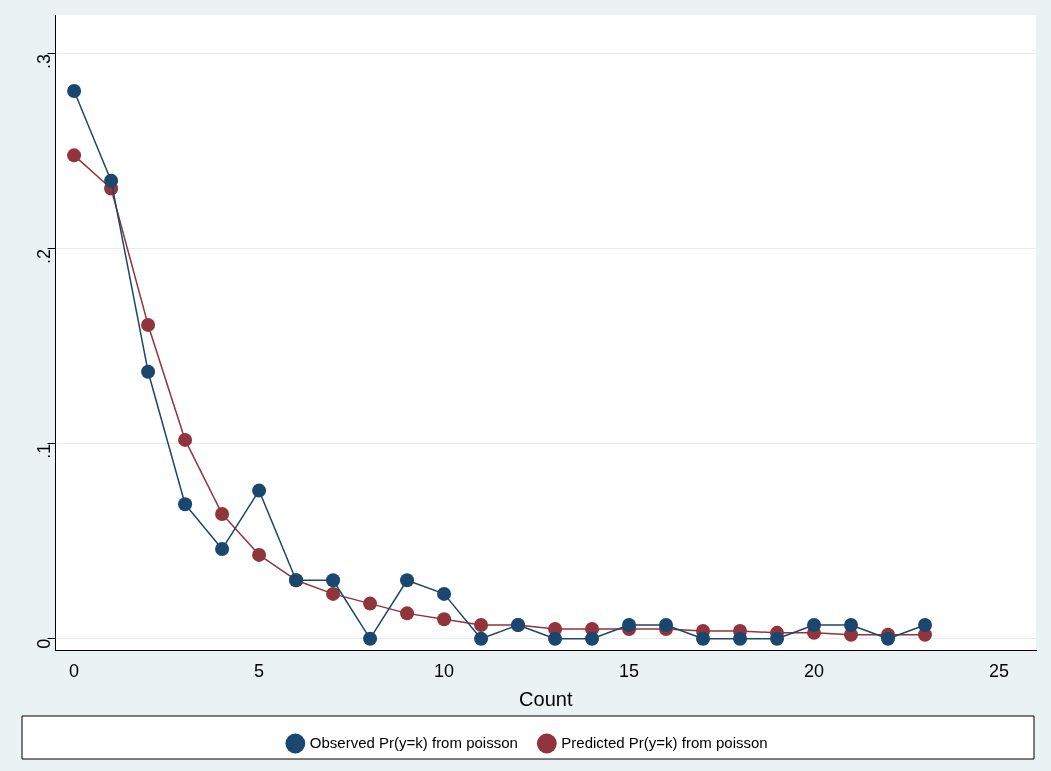 Image resolution: width=1051 pixels, height=771 pixels. Describe the element at coordinates (43, 451) in the screenshot. I see `y-tick-label: .1` at that location.